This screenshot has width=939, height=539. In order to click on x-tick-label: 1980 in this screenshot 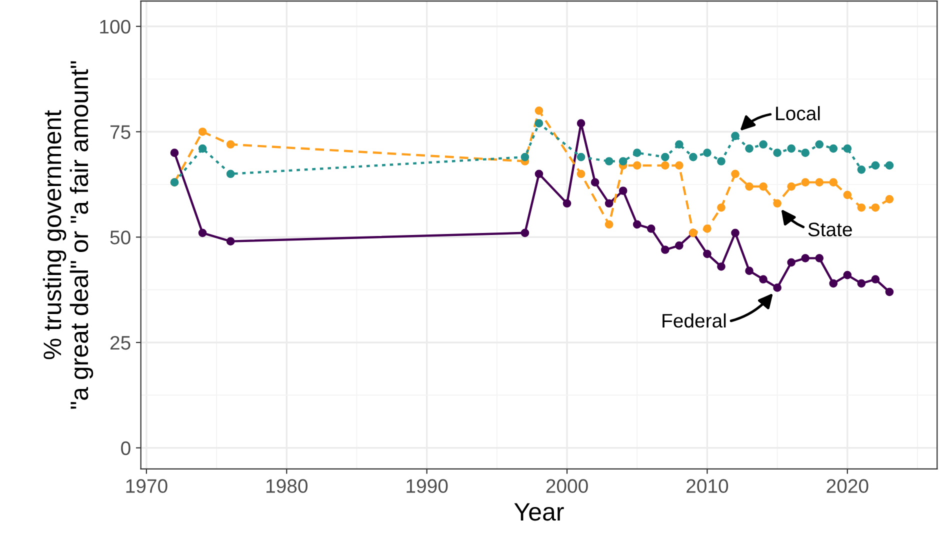, I will do `click(287, 486)`.